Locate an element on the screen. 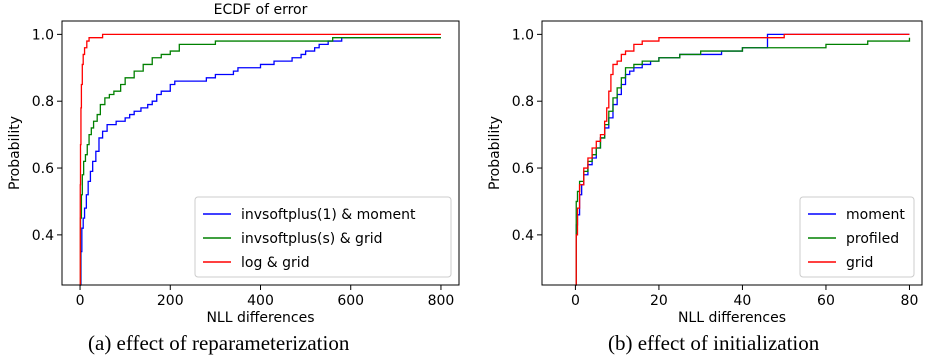 This screenshot has height=364, width=933. x-tick-label: 200 is located at coordinates (170, 301).